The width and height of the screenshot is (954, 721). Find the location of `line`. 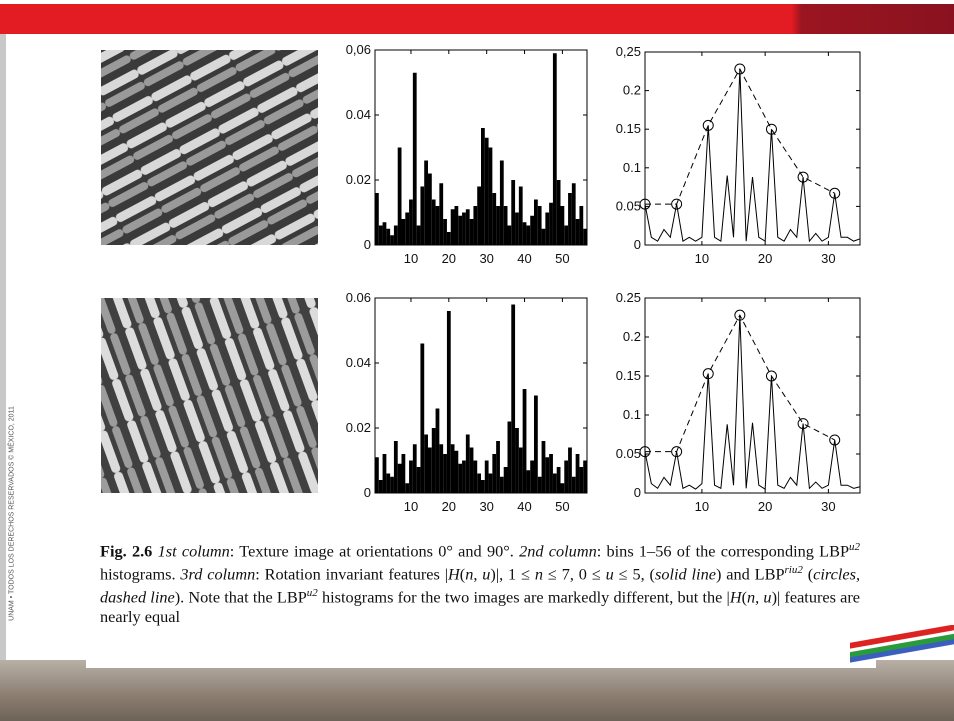

line is located at coordinates (752, 402).